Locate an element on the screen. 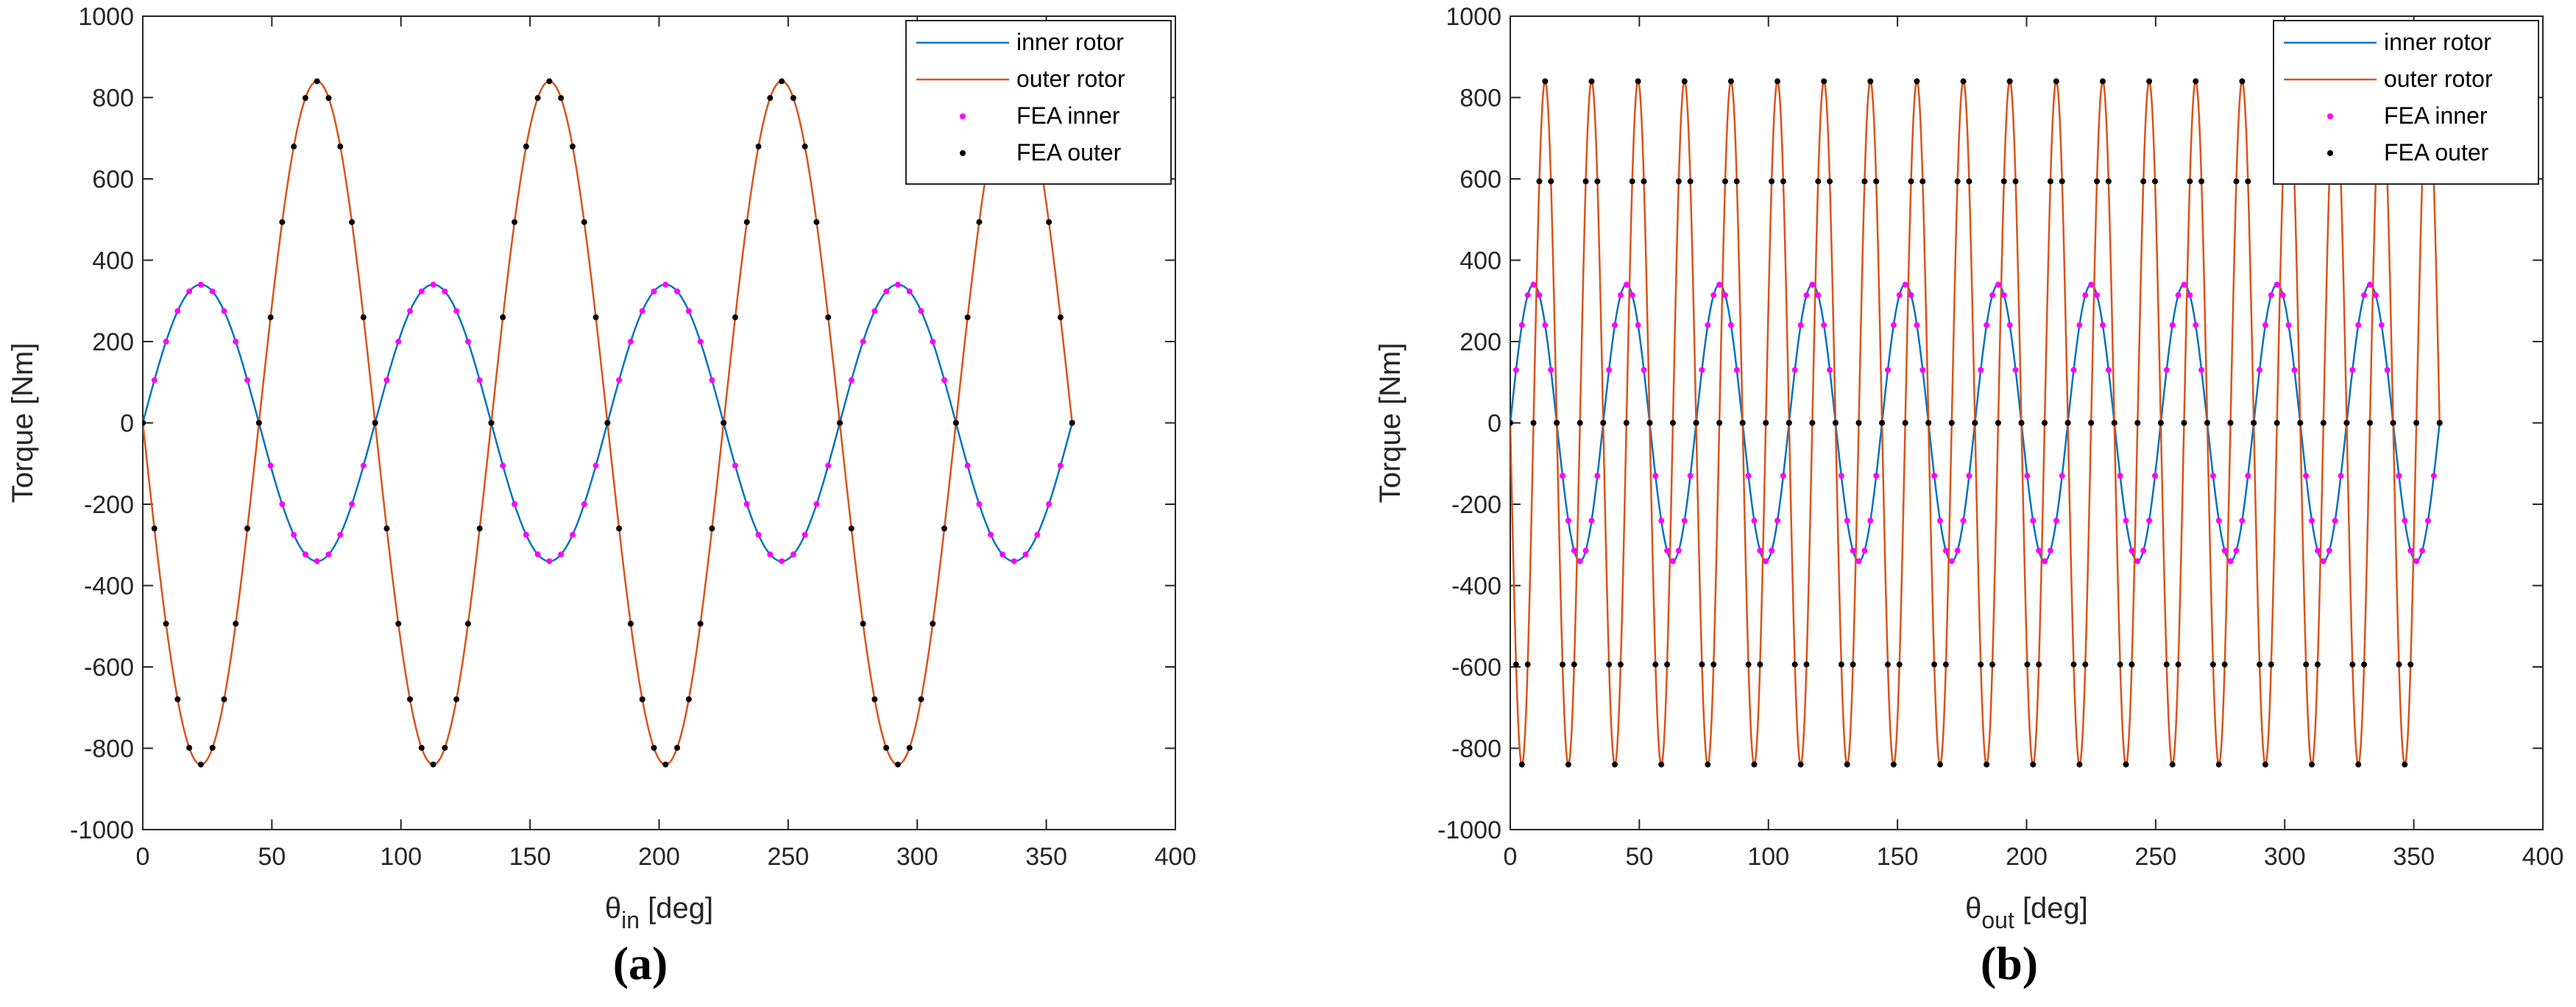 The width and height of the screenshot is (2576, 1007). x-axis-label-unit: [deg] is located at coordinates (676, 908).